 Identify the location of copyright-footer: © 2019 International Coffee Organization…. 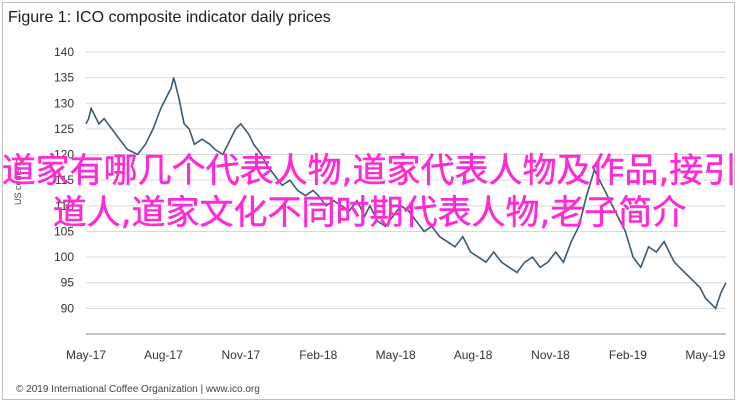
(138, 389).